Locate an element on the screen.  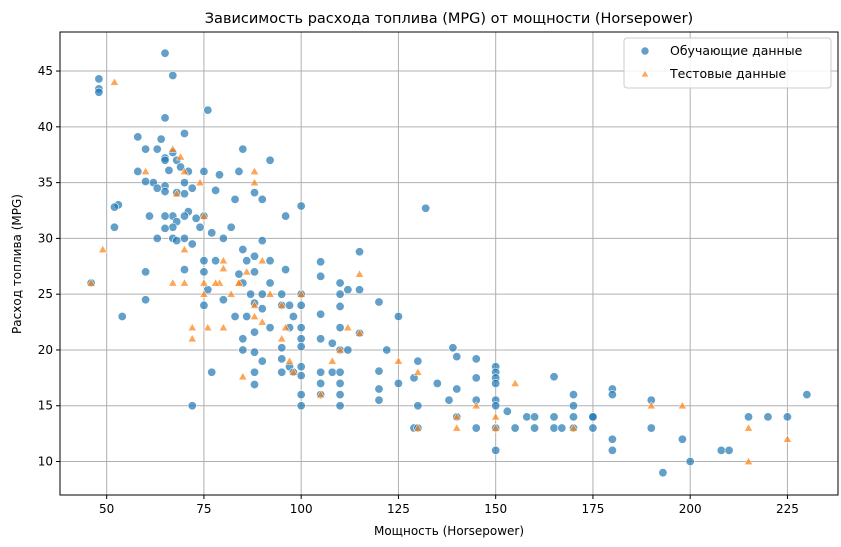
y-axis-ticks: 10 15 20 25 30 35 40 45 is located at coordinates (49, 266).